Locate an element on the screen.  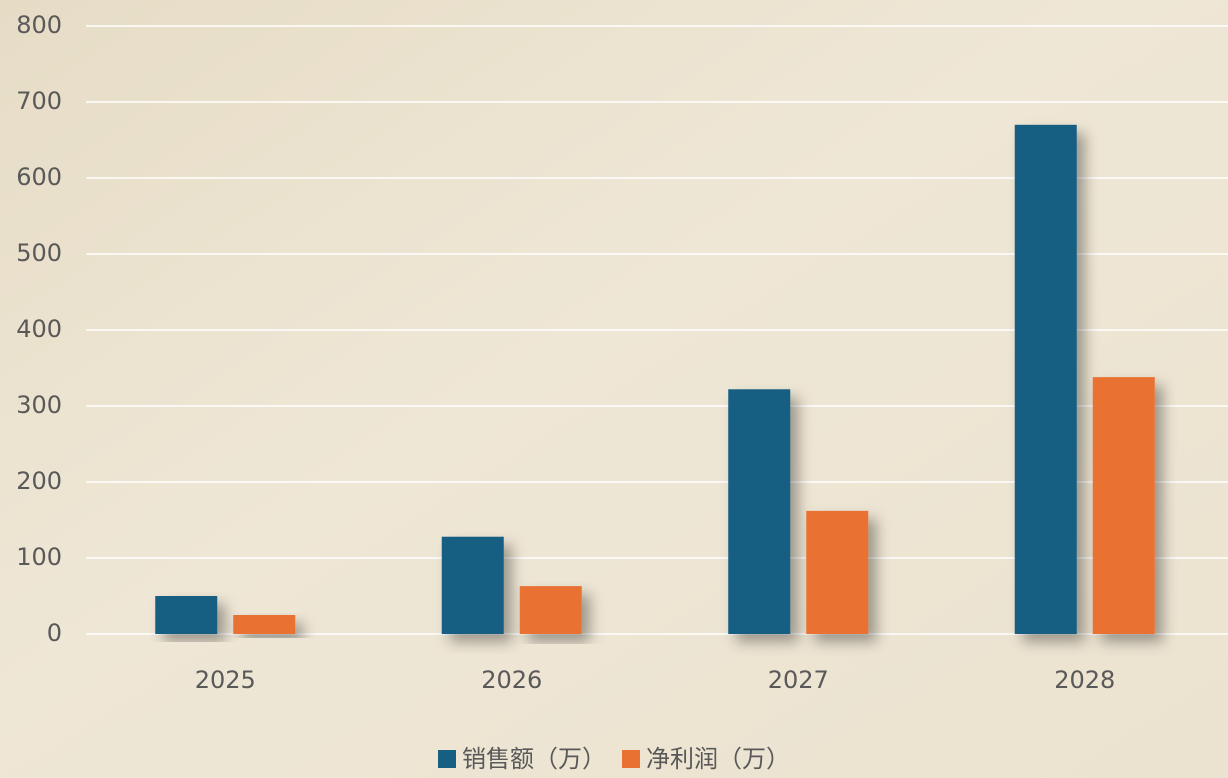
x-tick-label: 2027 is located at coordinates (798, 680).